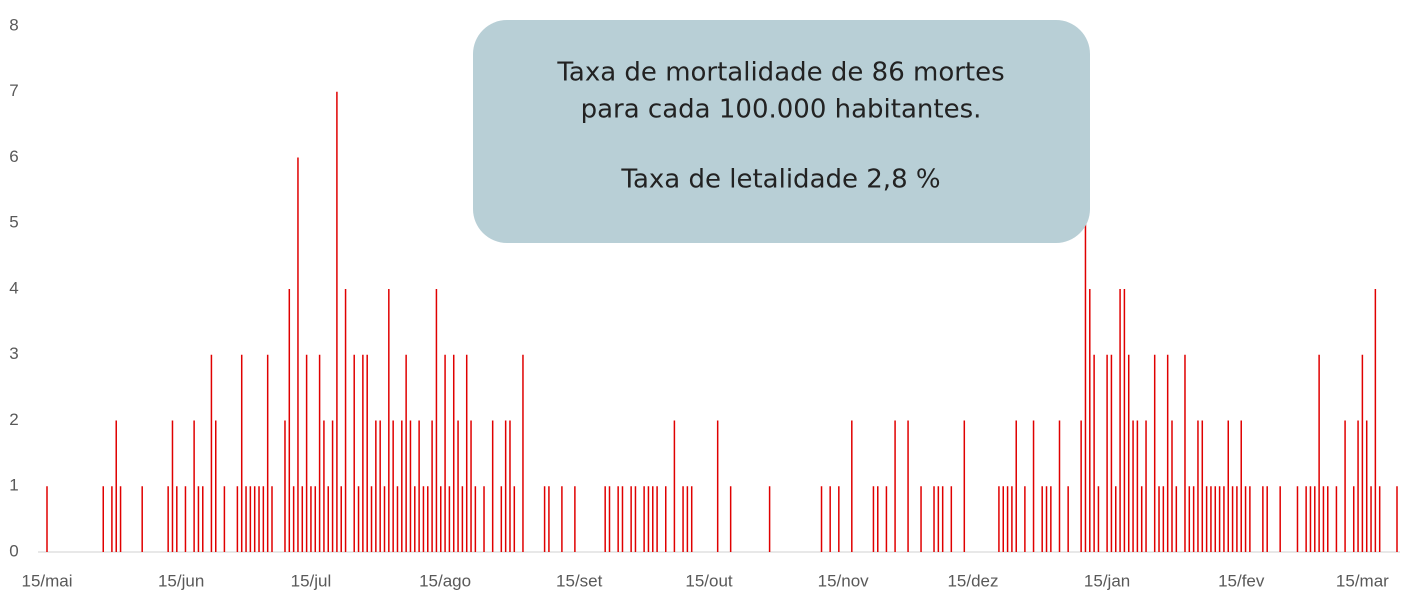  What do you see at coordinates (13, 353) in the screenshot?
I see `y-tick-label: 3` at bounding box center [13, 353].